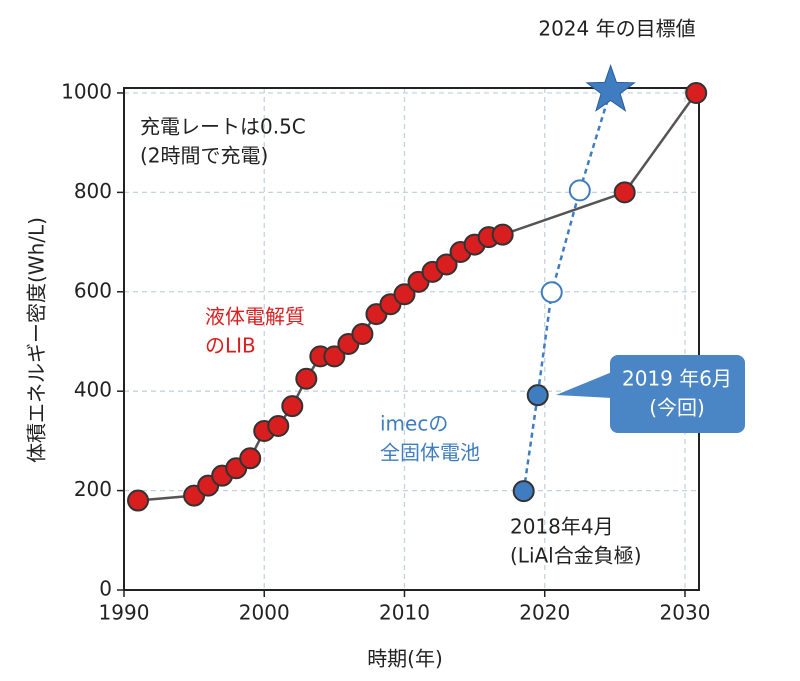 This screenshot has width=800, height=681. Describe the element at coordinates (105, 589) in the screenshot. I see `y-tick-label: 0` at that location.